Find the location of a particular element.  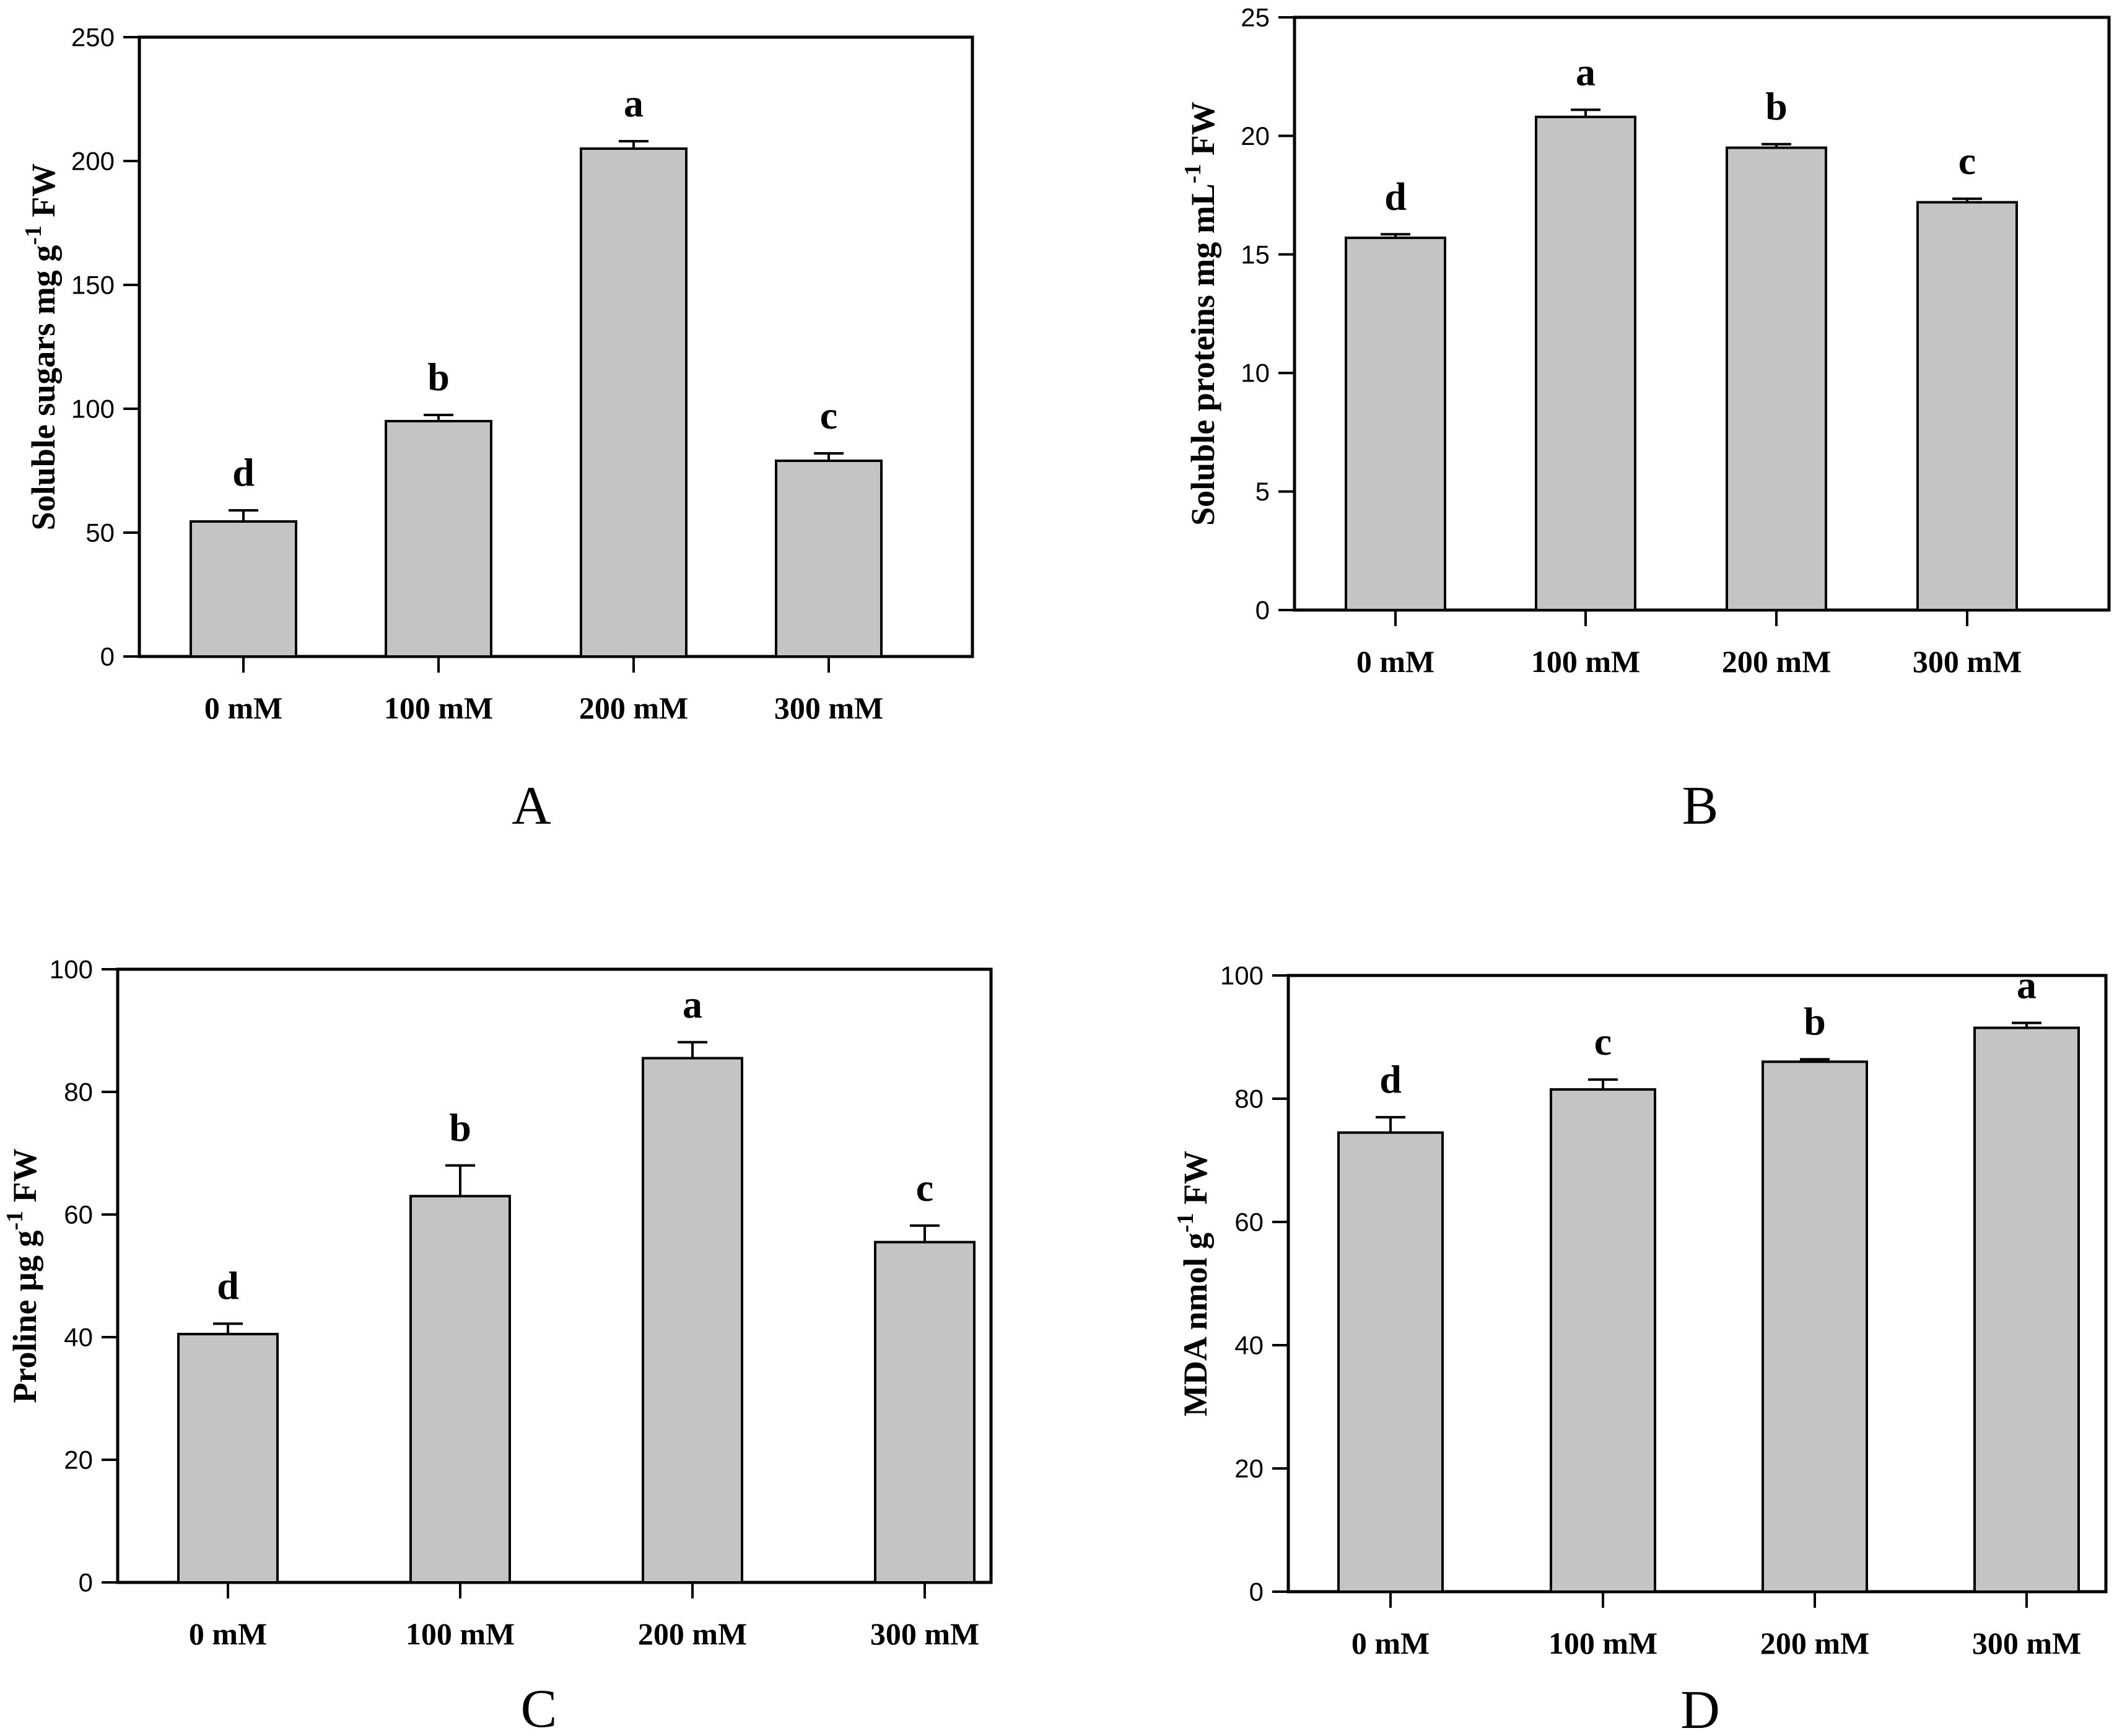

y-tick-label: 200 is located at coordinates (93, 161).